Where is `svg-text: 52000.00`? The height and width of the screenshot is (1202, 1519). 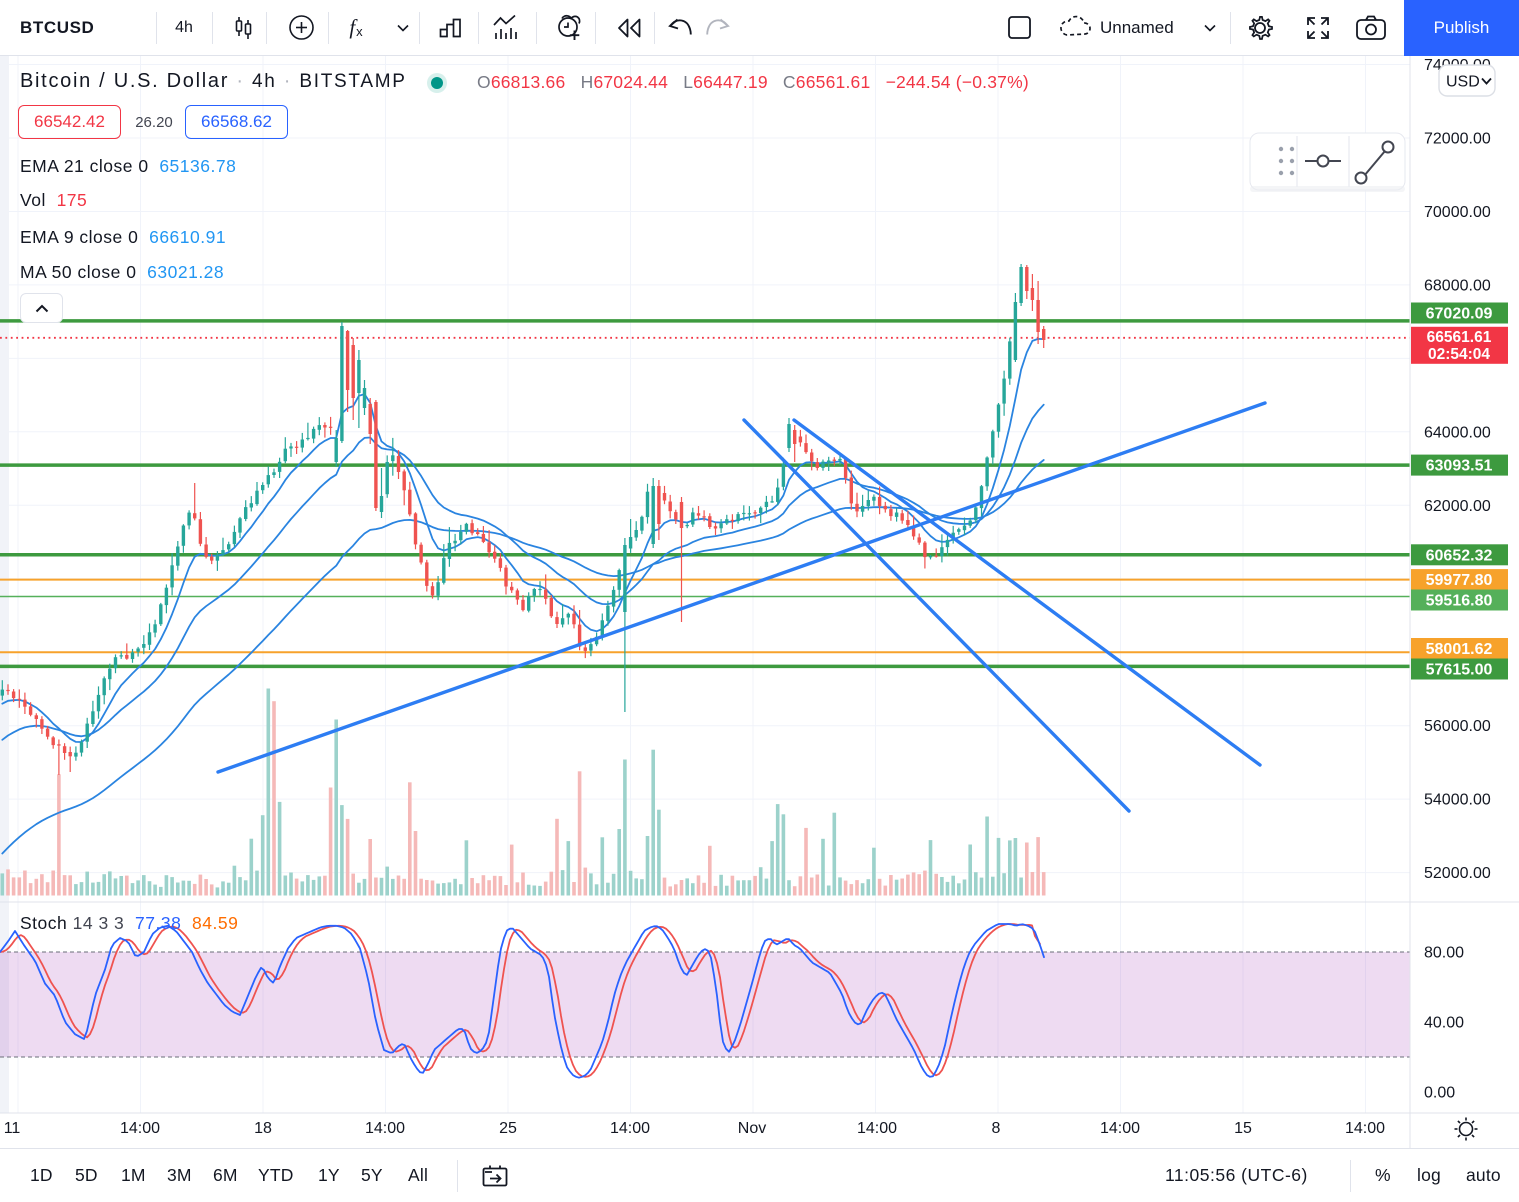
svg-text: 52000.00 is located at coordinates (1457, 873).